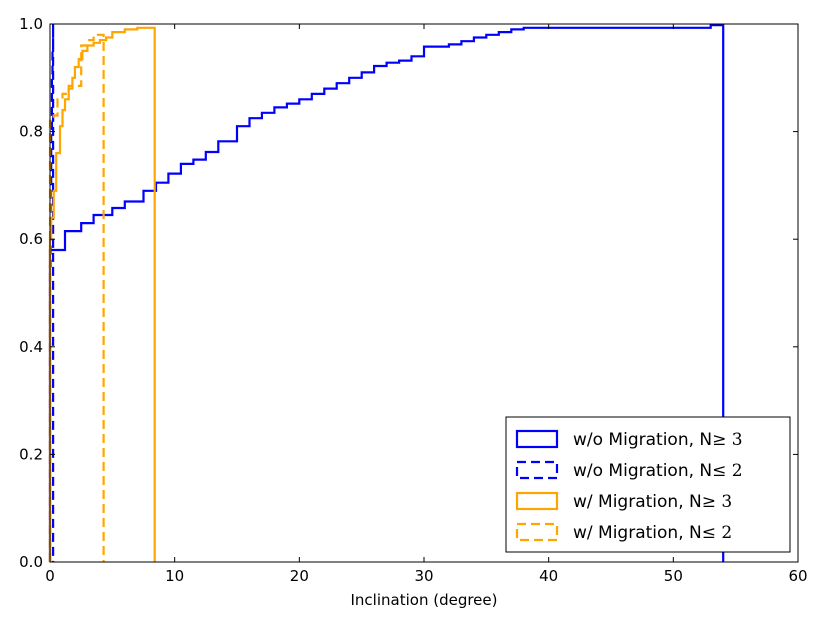  What do you see at coordinates (548, 576) in the screenshot?
I see `x-tick-label: 40` at bounding box center [548, 576].